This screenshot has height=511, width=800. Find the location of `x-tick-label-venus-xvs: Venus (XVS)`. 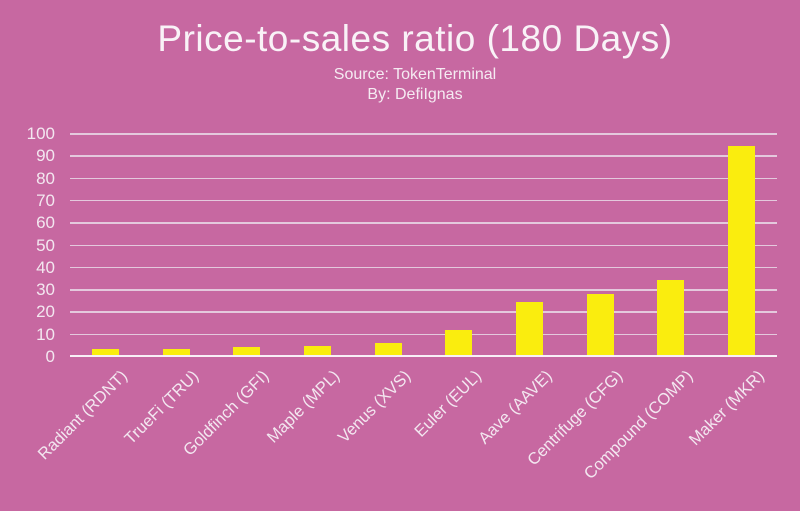

x-tick-label-venus-xvs: Venus (XVS) is located at coordinates (374, 407).